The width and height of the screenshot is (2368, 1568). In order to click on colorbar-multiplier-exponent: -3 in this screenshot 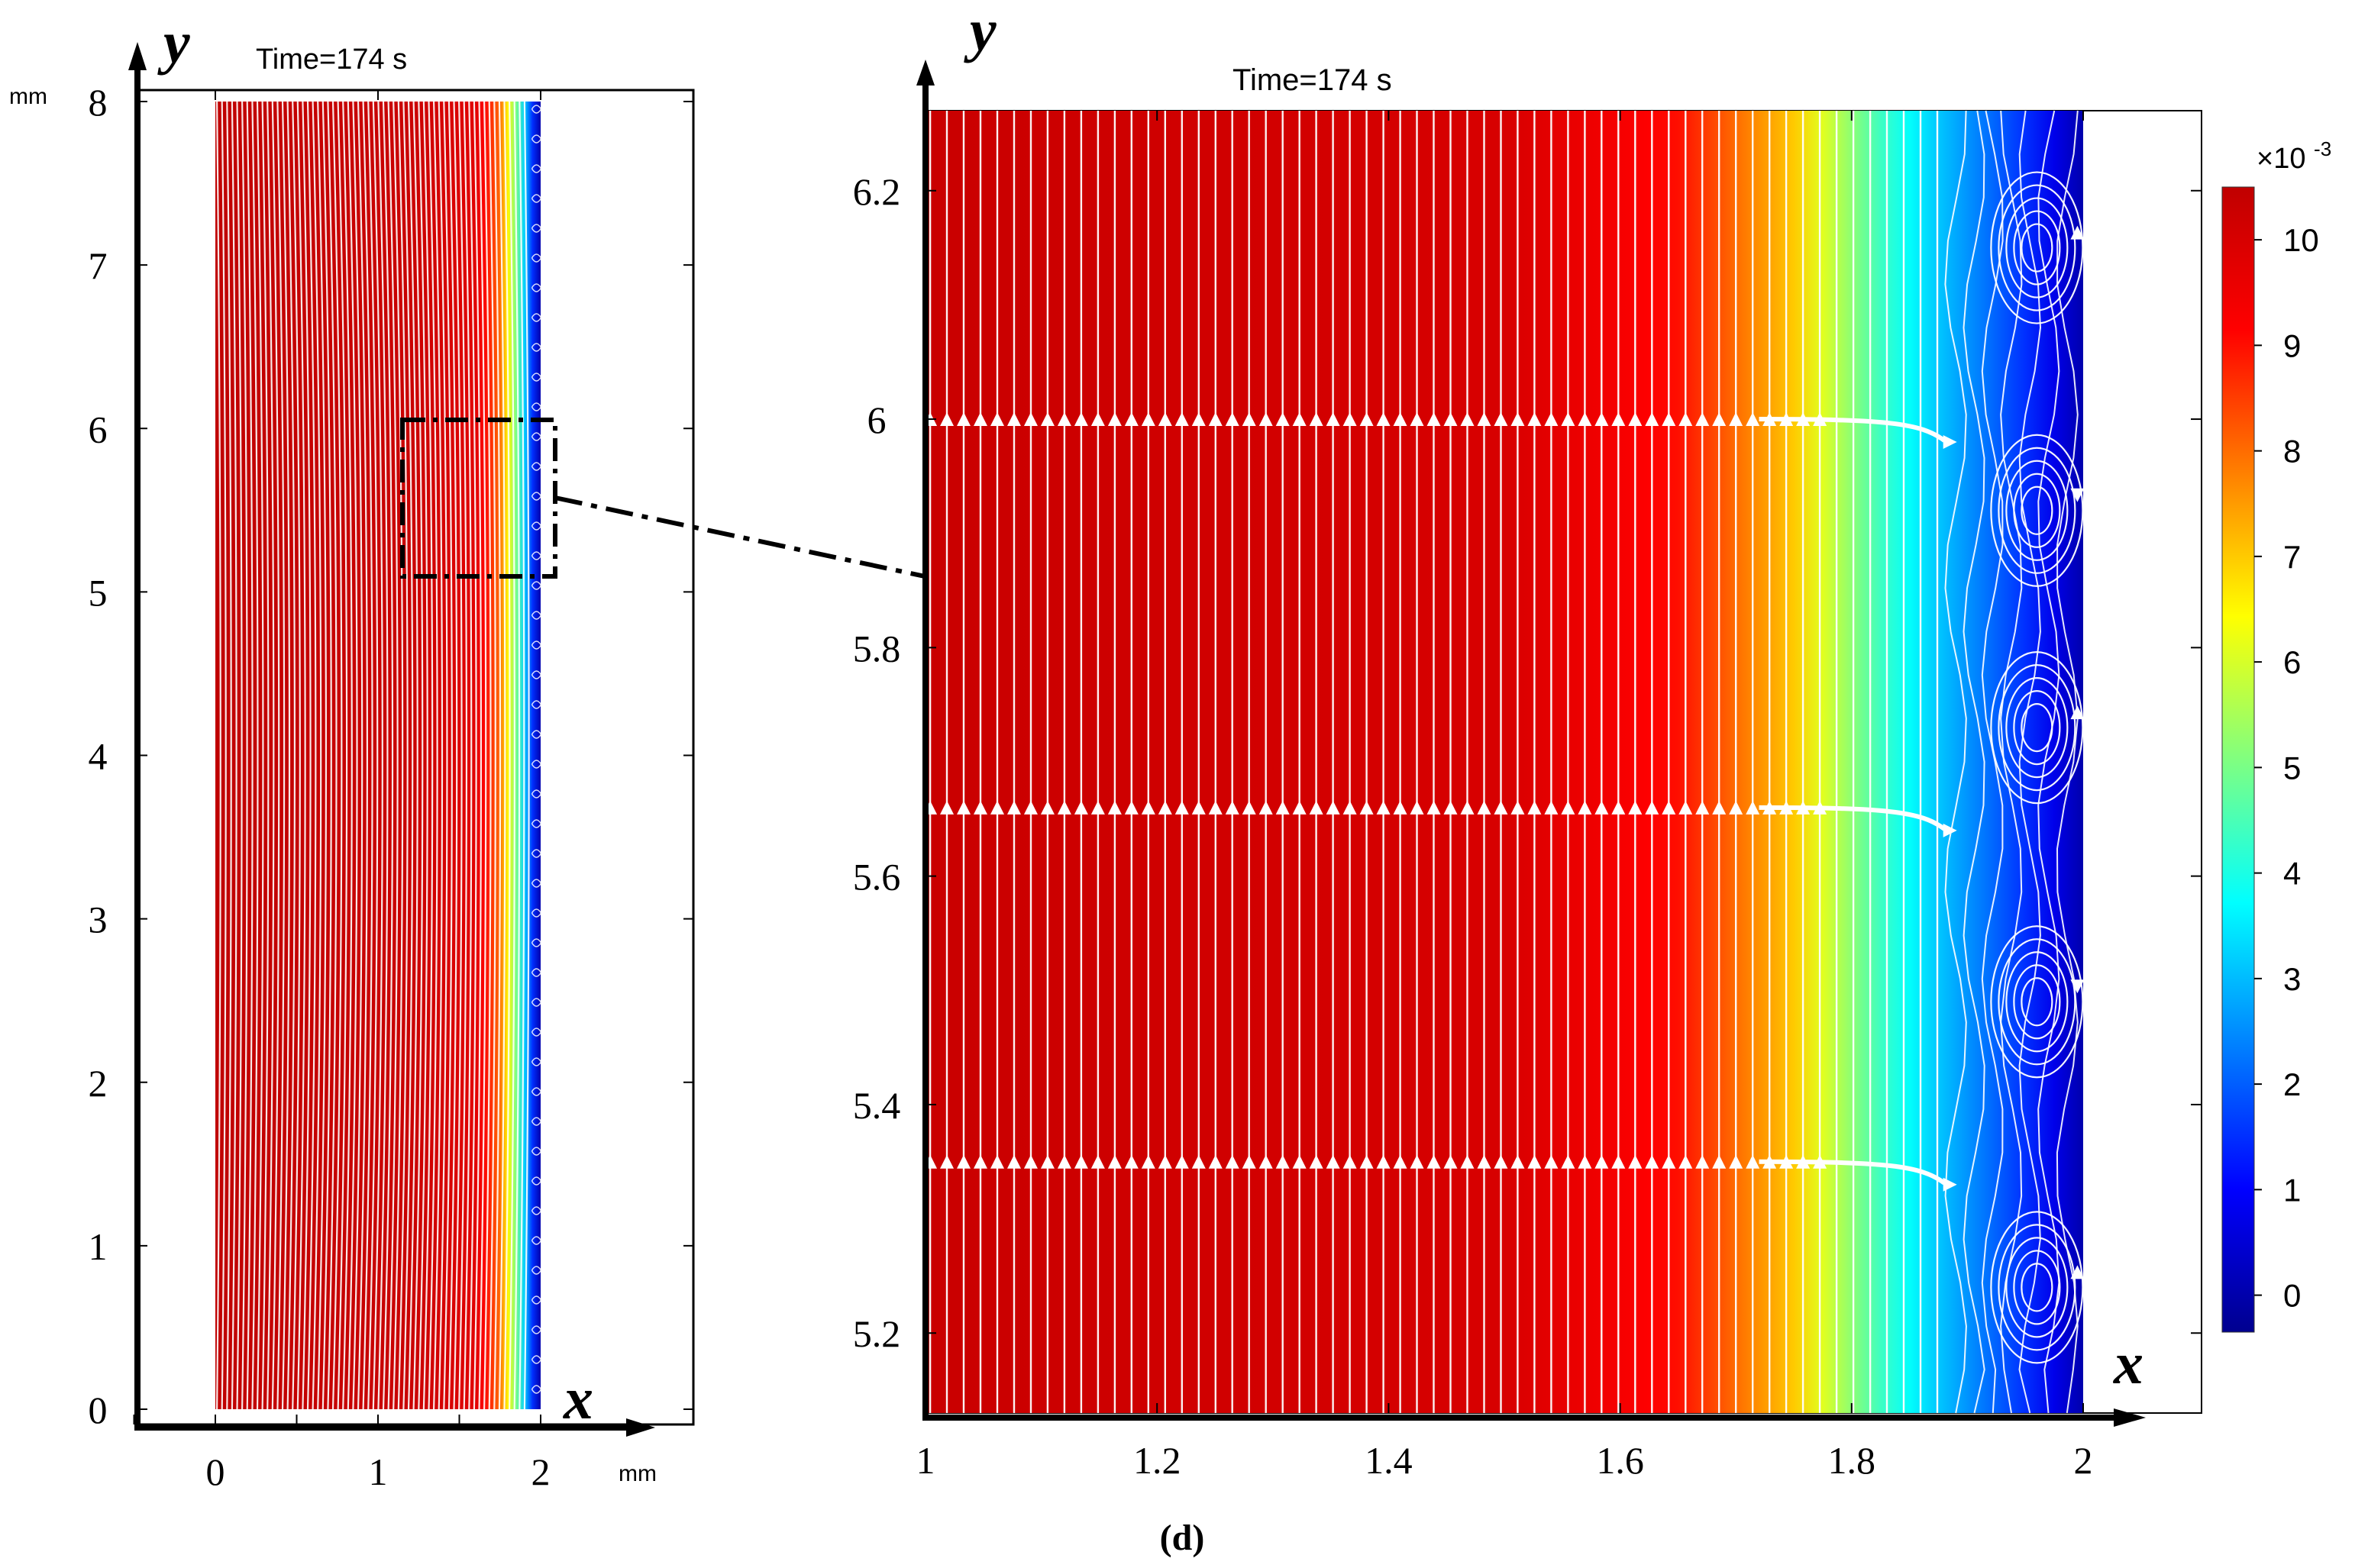, I will do `click(2322, 148)`.